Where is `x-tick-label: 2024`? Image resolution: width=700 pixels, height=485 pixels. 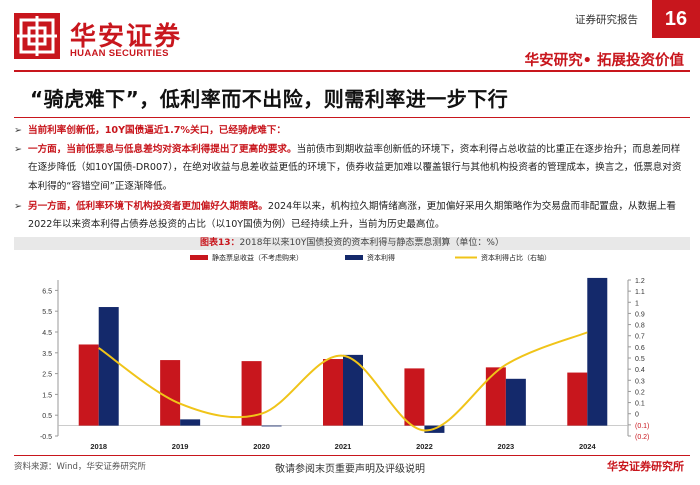
x-tick-label: 2024 is located at coordinates (588, 446).